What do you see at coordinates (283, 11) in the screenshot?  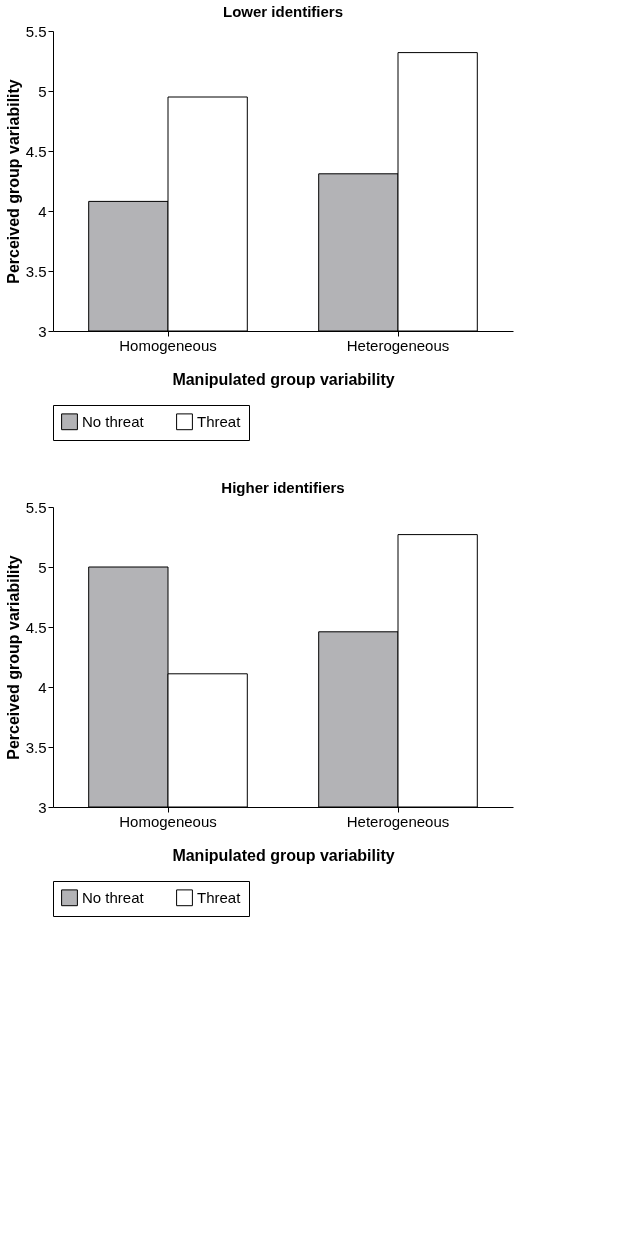 I see `chart-title: Lower identifiers` at bounding box center [283, 11].